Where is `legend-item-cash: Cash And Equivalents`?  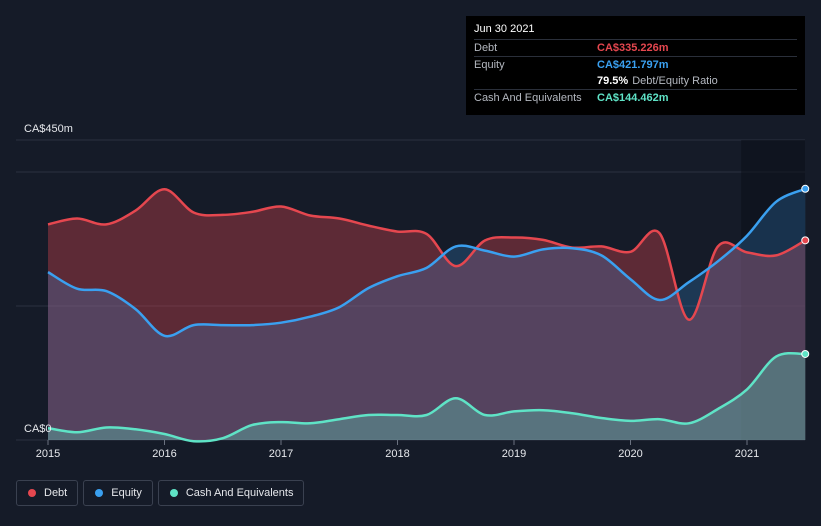
legend-item-cash: Cash And Equivalents is located at coordinates (231, 493).